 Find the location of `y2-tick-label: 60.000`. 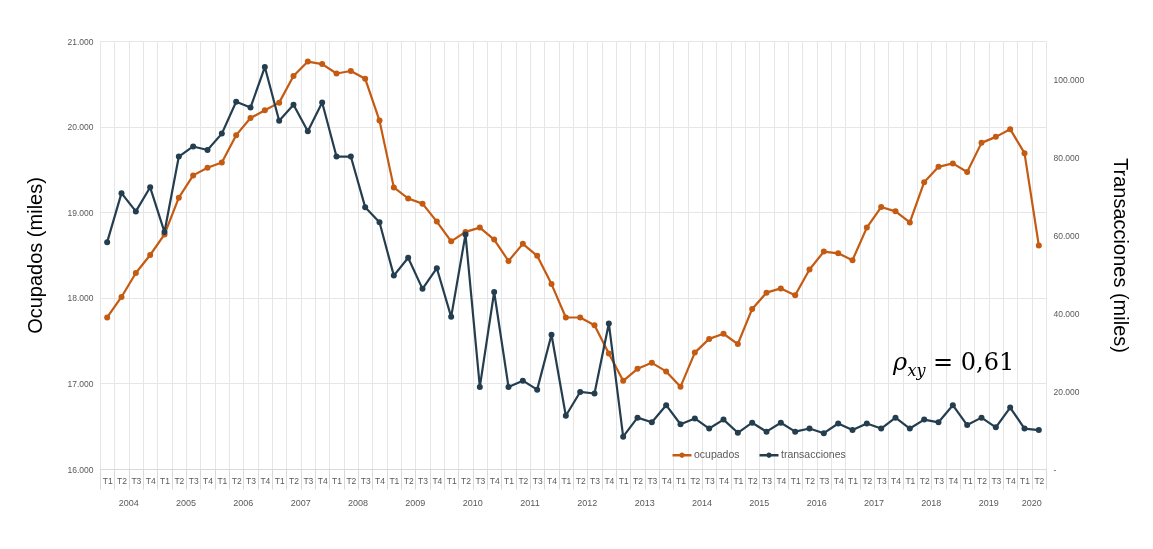

y2-tick-label: 60.000 is located at coordinates (1066, 236).